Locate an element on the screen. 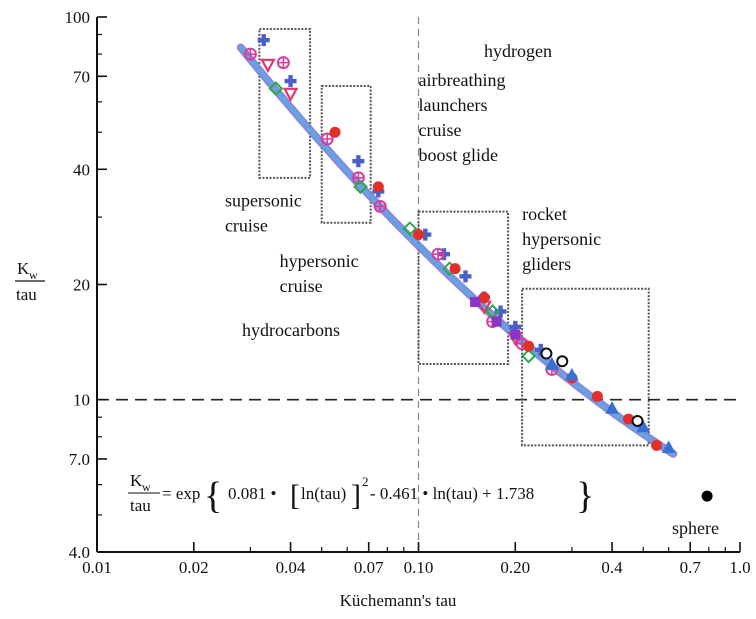 The width and height of the screenshot is (756, 619). region-label-airbreathing-1: airbreathing is located at coordinates (462, 80).